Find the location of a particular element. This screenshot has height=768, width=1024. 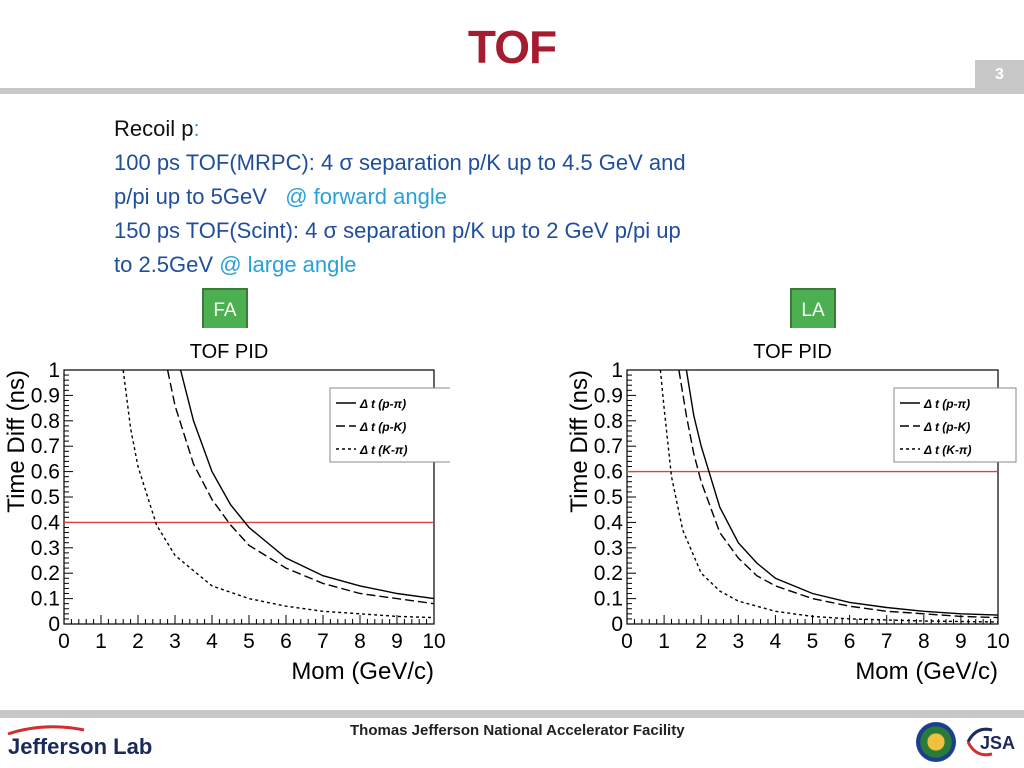

fa-tag: FA is located at coordinates (225, 308).